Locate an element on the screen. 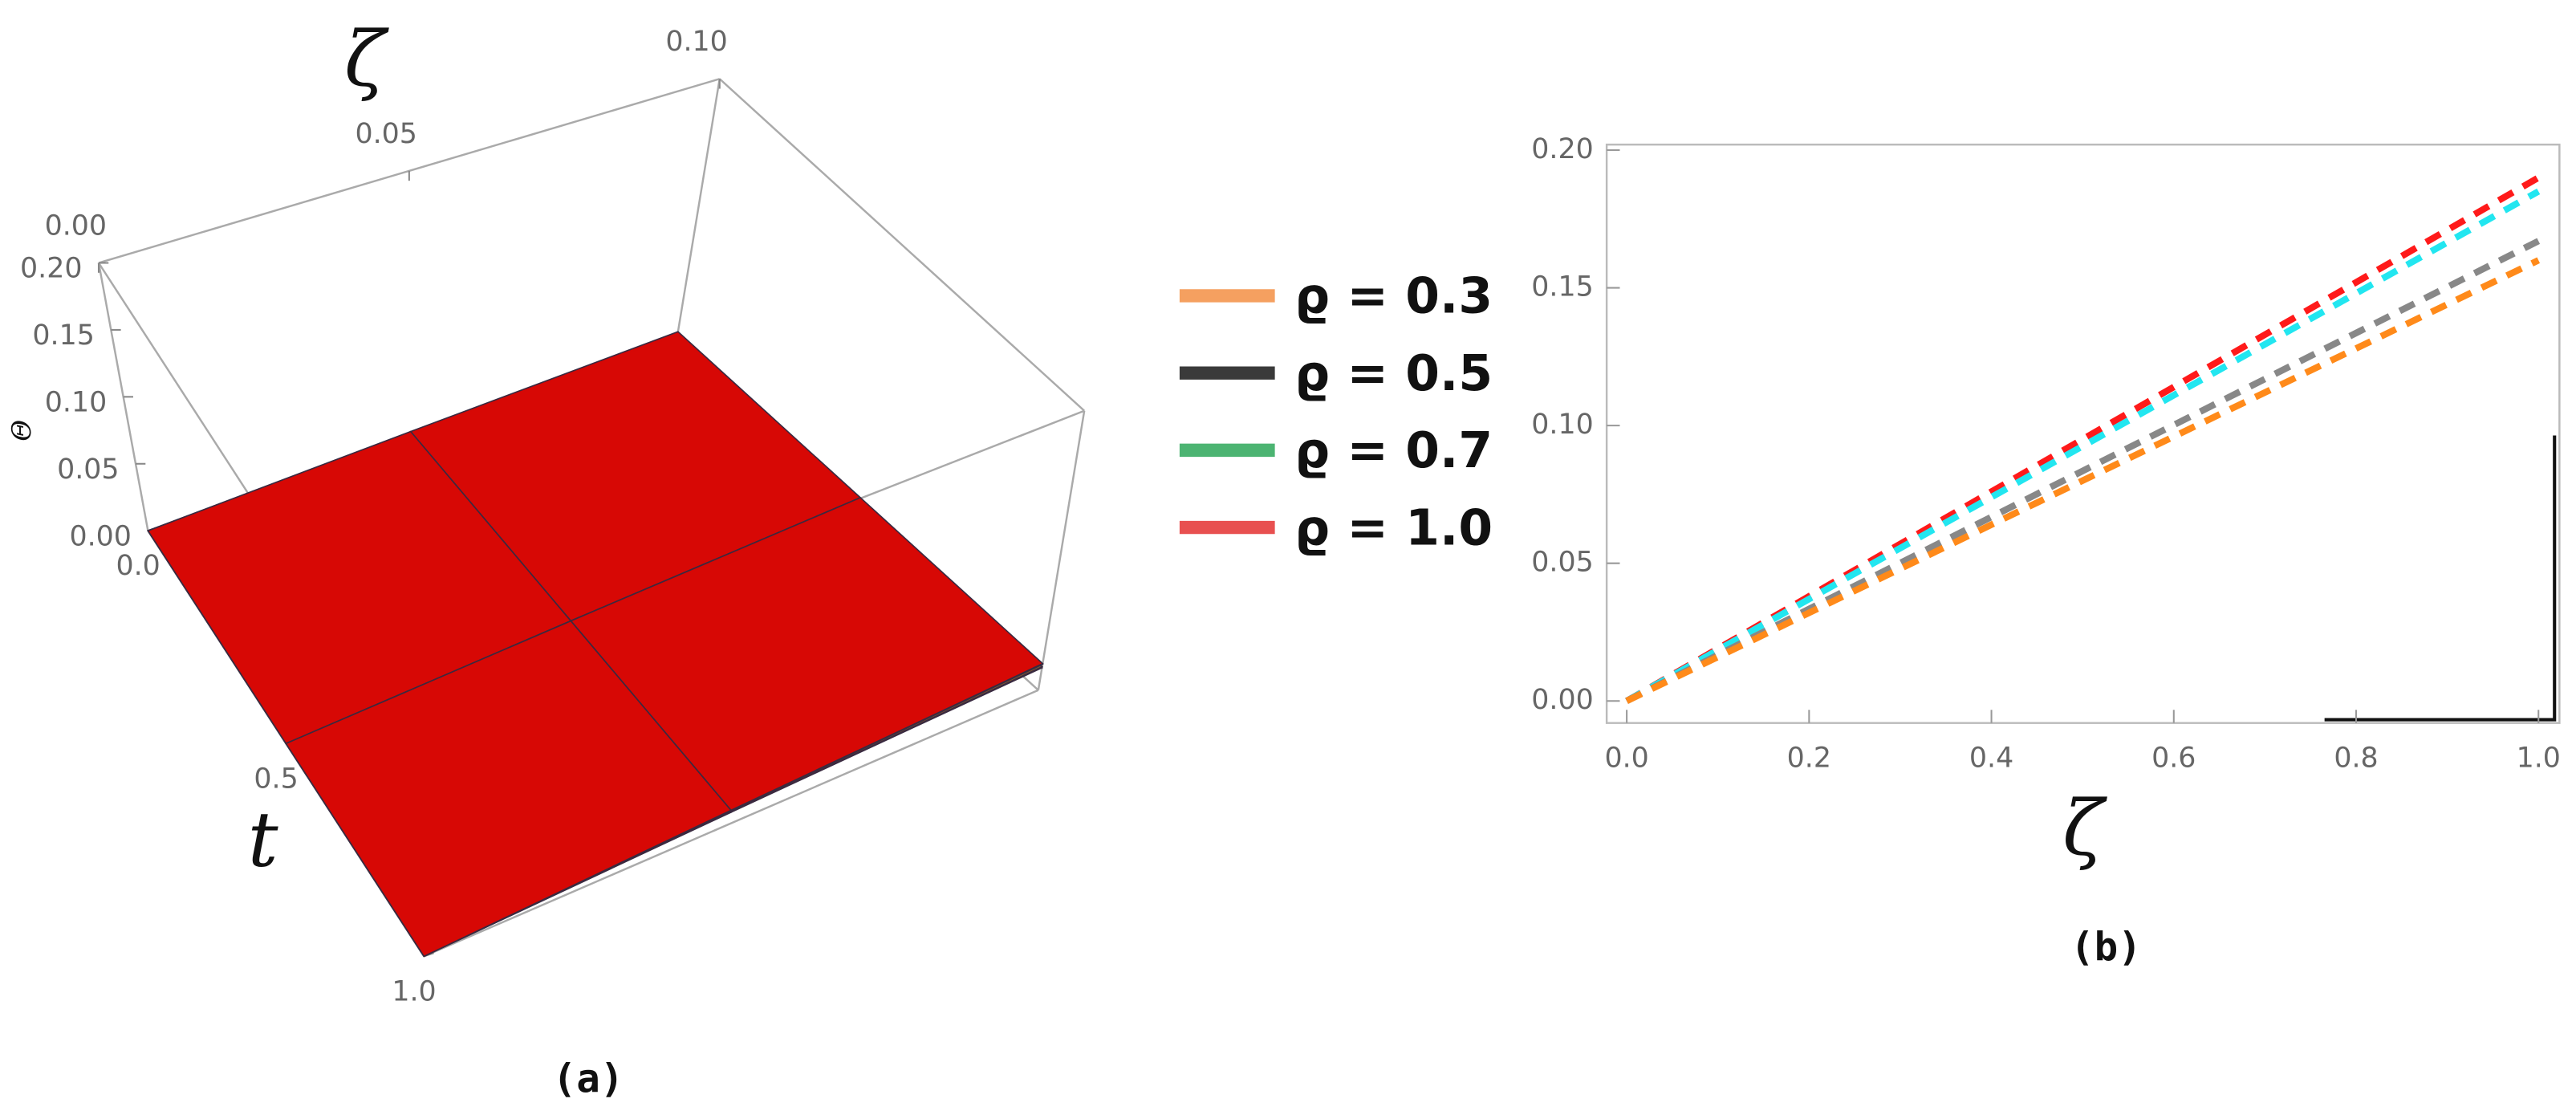 This screenshot has width=2576, height=1119. x-tick-label: 0.6 is located at coordinates (2173, 759).